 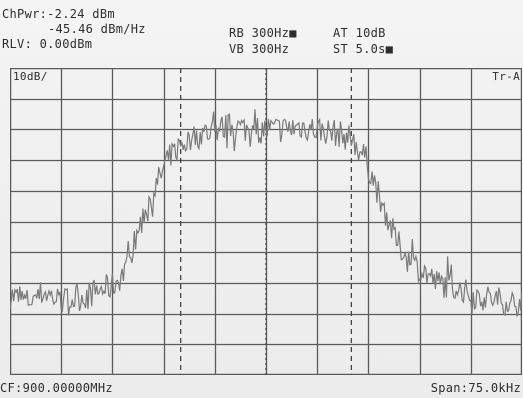 What do you see at coordinates (58, 14) in the screenshot?
I see `channel-power-readout: ChPwr:-2.24 dBm` at bounding box center [58, 14].